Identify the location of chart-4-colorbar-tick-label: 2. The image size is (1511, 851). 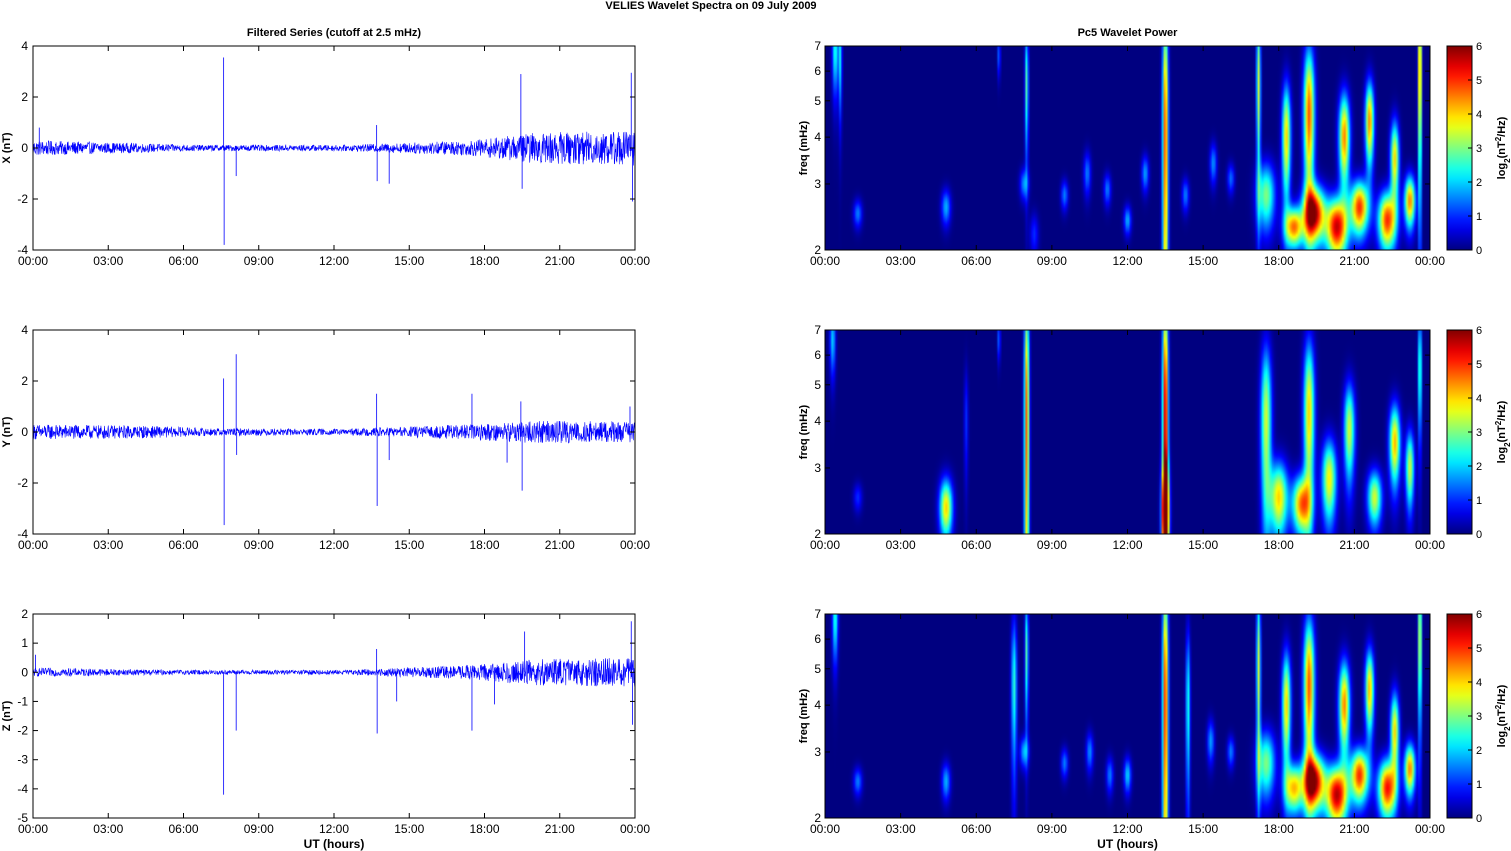
(1479, 183).